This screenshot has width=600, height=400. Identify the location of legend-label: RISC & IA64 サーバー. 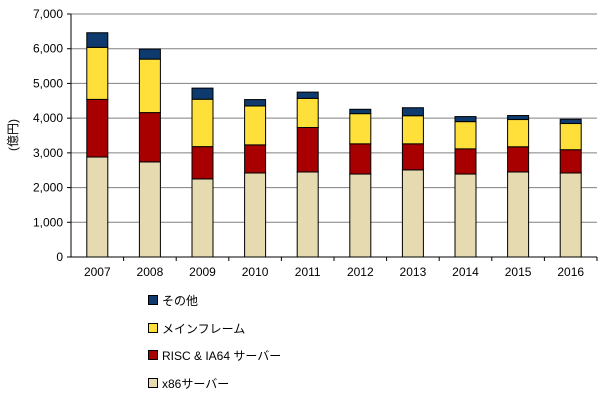
(222, 355).